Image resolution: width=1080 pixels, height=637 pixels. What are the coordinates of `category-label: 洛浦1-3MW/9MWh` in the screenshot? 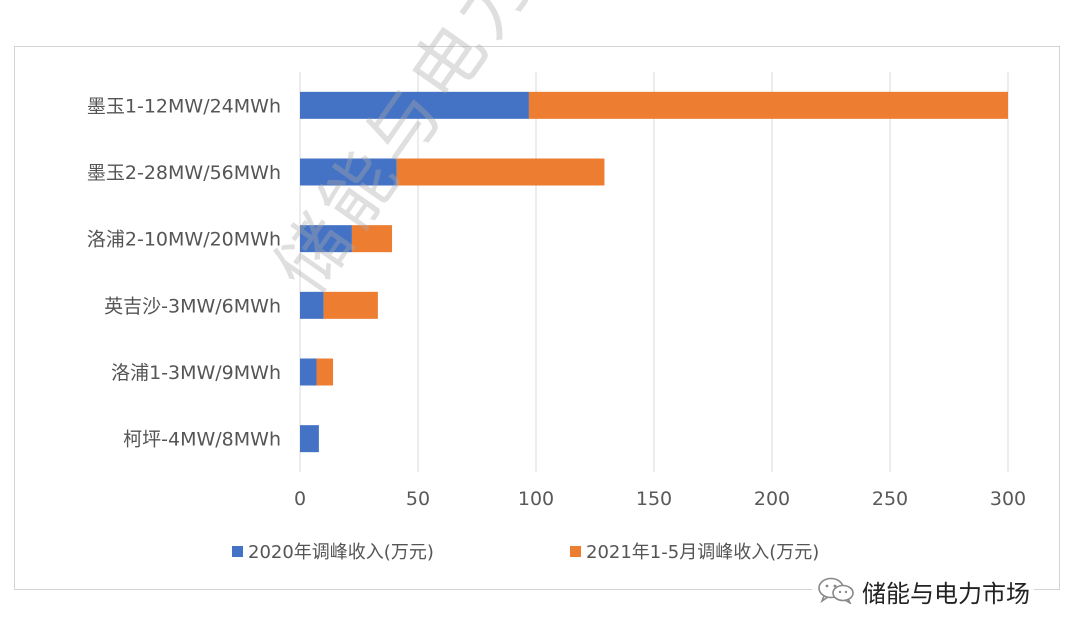 It's located at (196, 373).